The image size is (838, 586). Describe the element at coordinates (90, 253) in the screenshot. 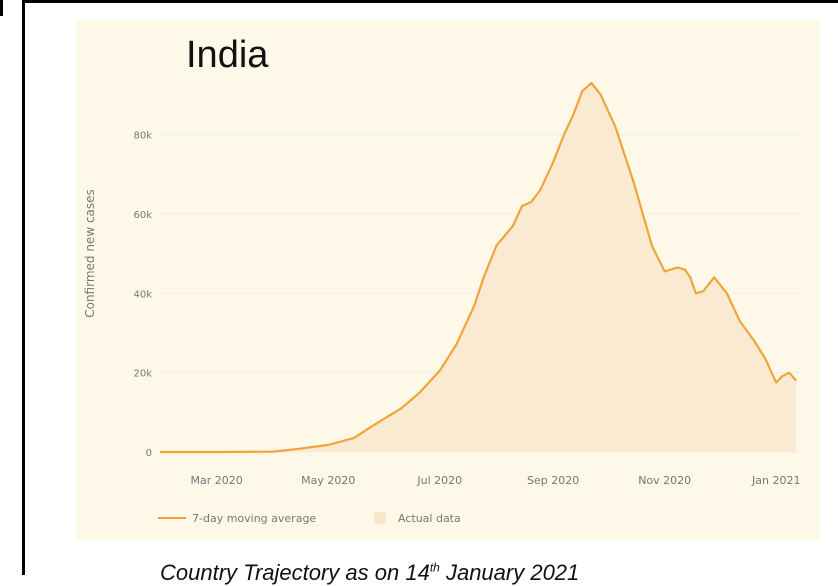

I see `y-axis-label: Confirmed new cases` at that location.